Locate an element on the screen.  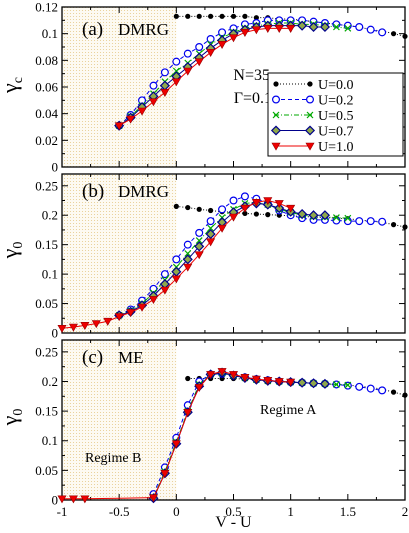
method-label: DMRG is located at coordinates (143, 191).